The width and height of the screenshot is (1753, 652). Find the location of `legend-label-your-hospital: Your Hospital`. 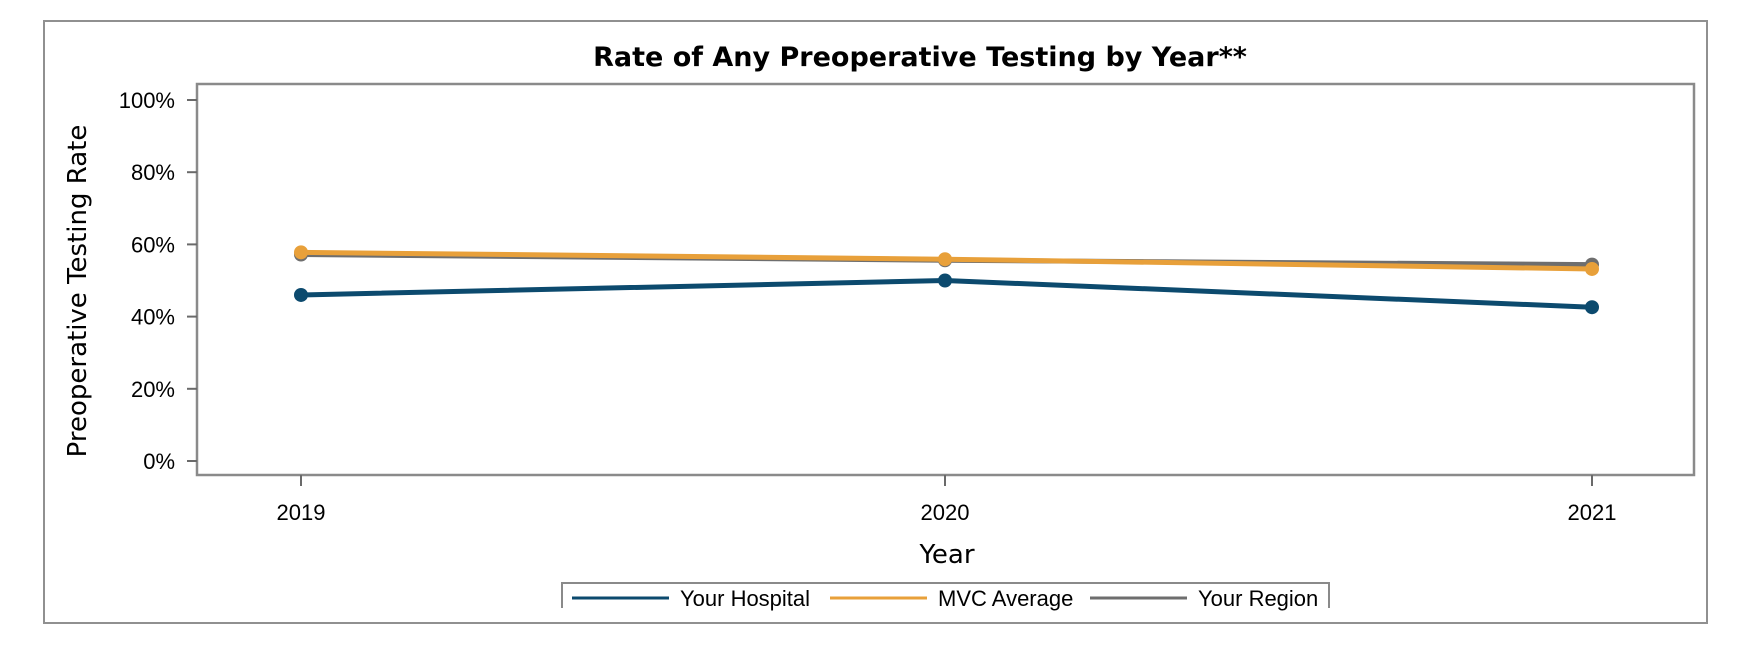

legend-label-your-hospital: Your Hospital is located at coordinates (745, 598).